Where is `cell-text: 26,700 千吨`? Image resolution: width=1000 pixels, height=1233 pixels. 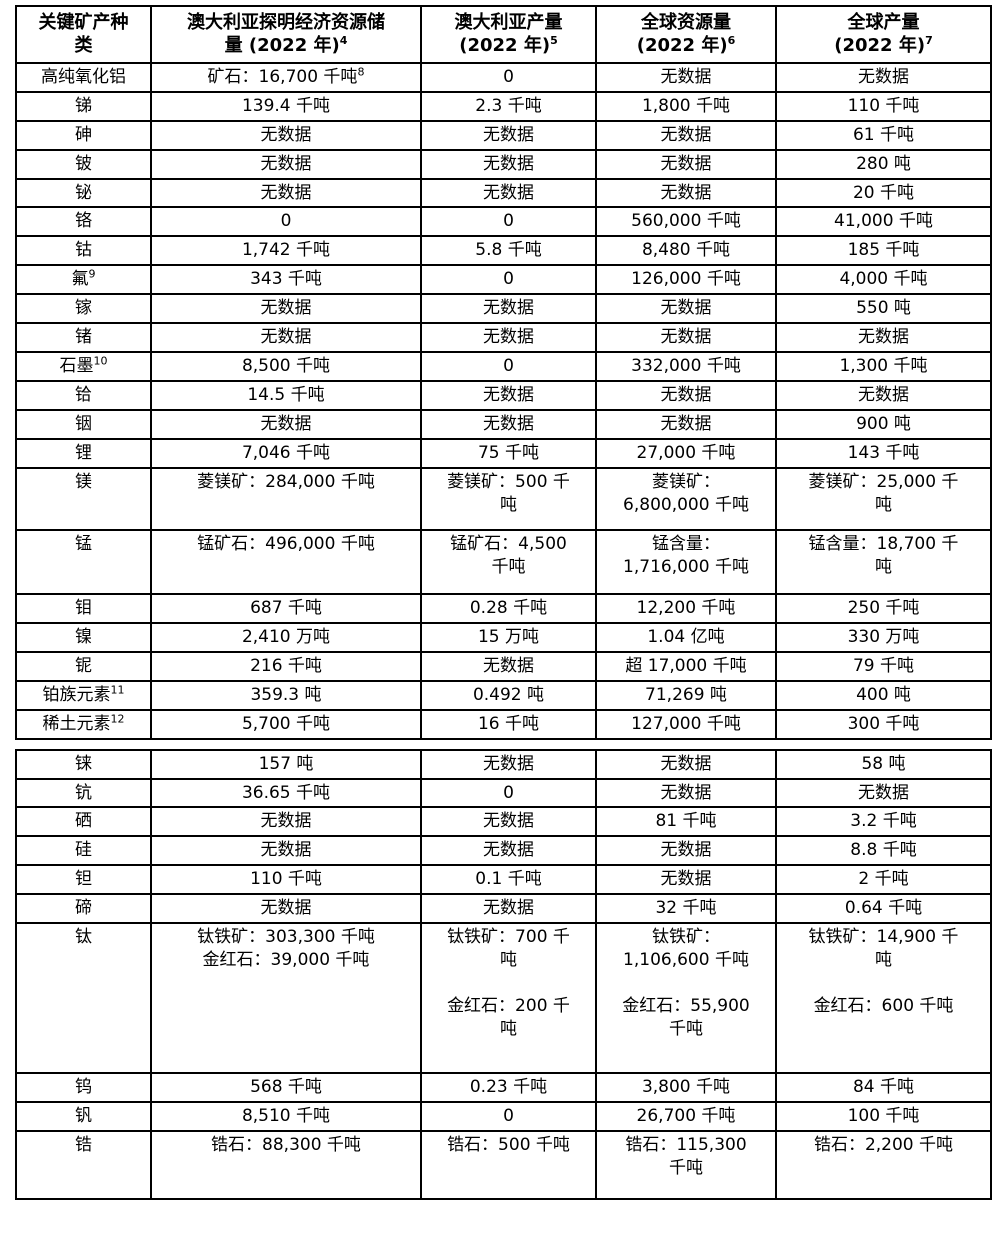 cell-text: 26,700 千吨 is located at coordinates (686, 1116).